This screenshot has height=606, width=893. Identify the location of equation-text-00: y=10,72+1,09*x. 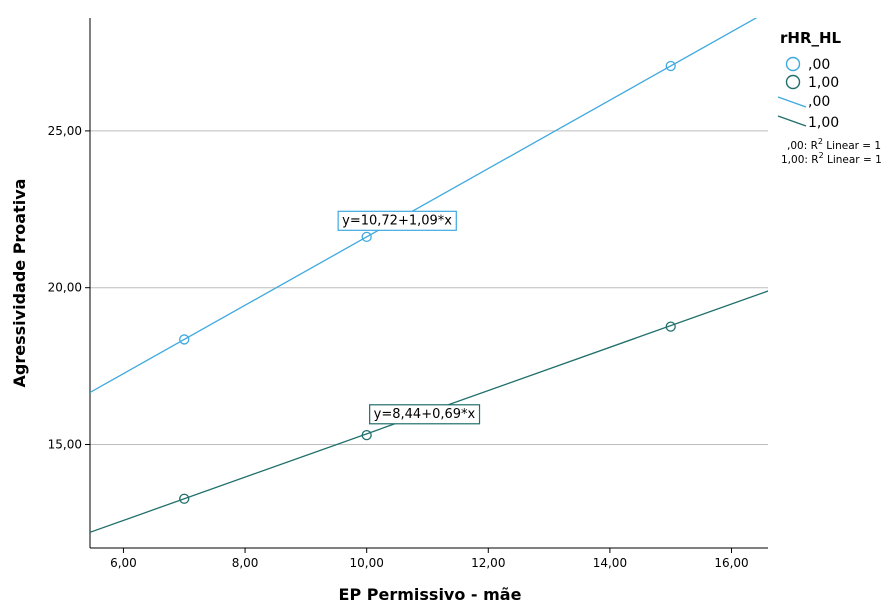
(397, 220).